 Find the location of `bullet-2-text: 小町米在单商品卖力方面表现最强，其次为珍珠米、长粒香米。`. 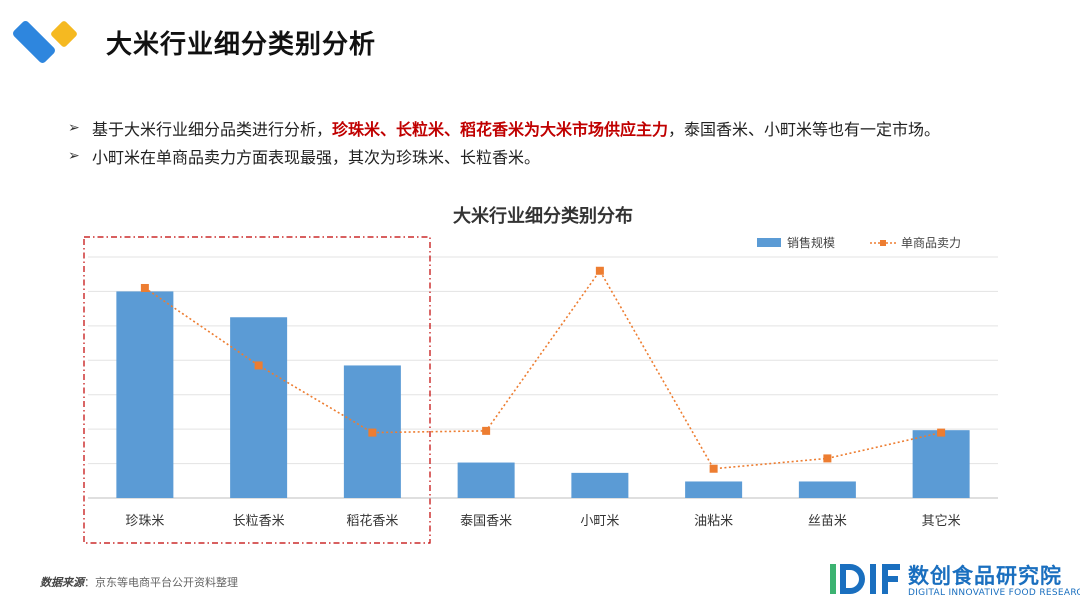

bullet-2-text: 小町米在单商品卖力方面表现最强，其次为珍珠米、长粒香米。 is located at coordinates (316, 157).